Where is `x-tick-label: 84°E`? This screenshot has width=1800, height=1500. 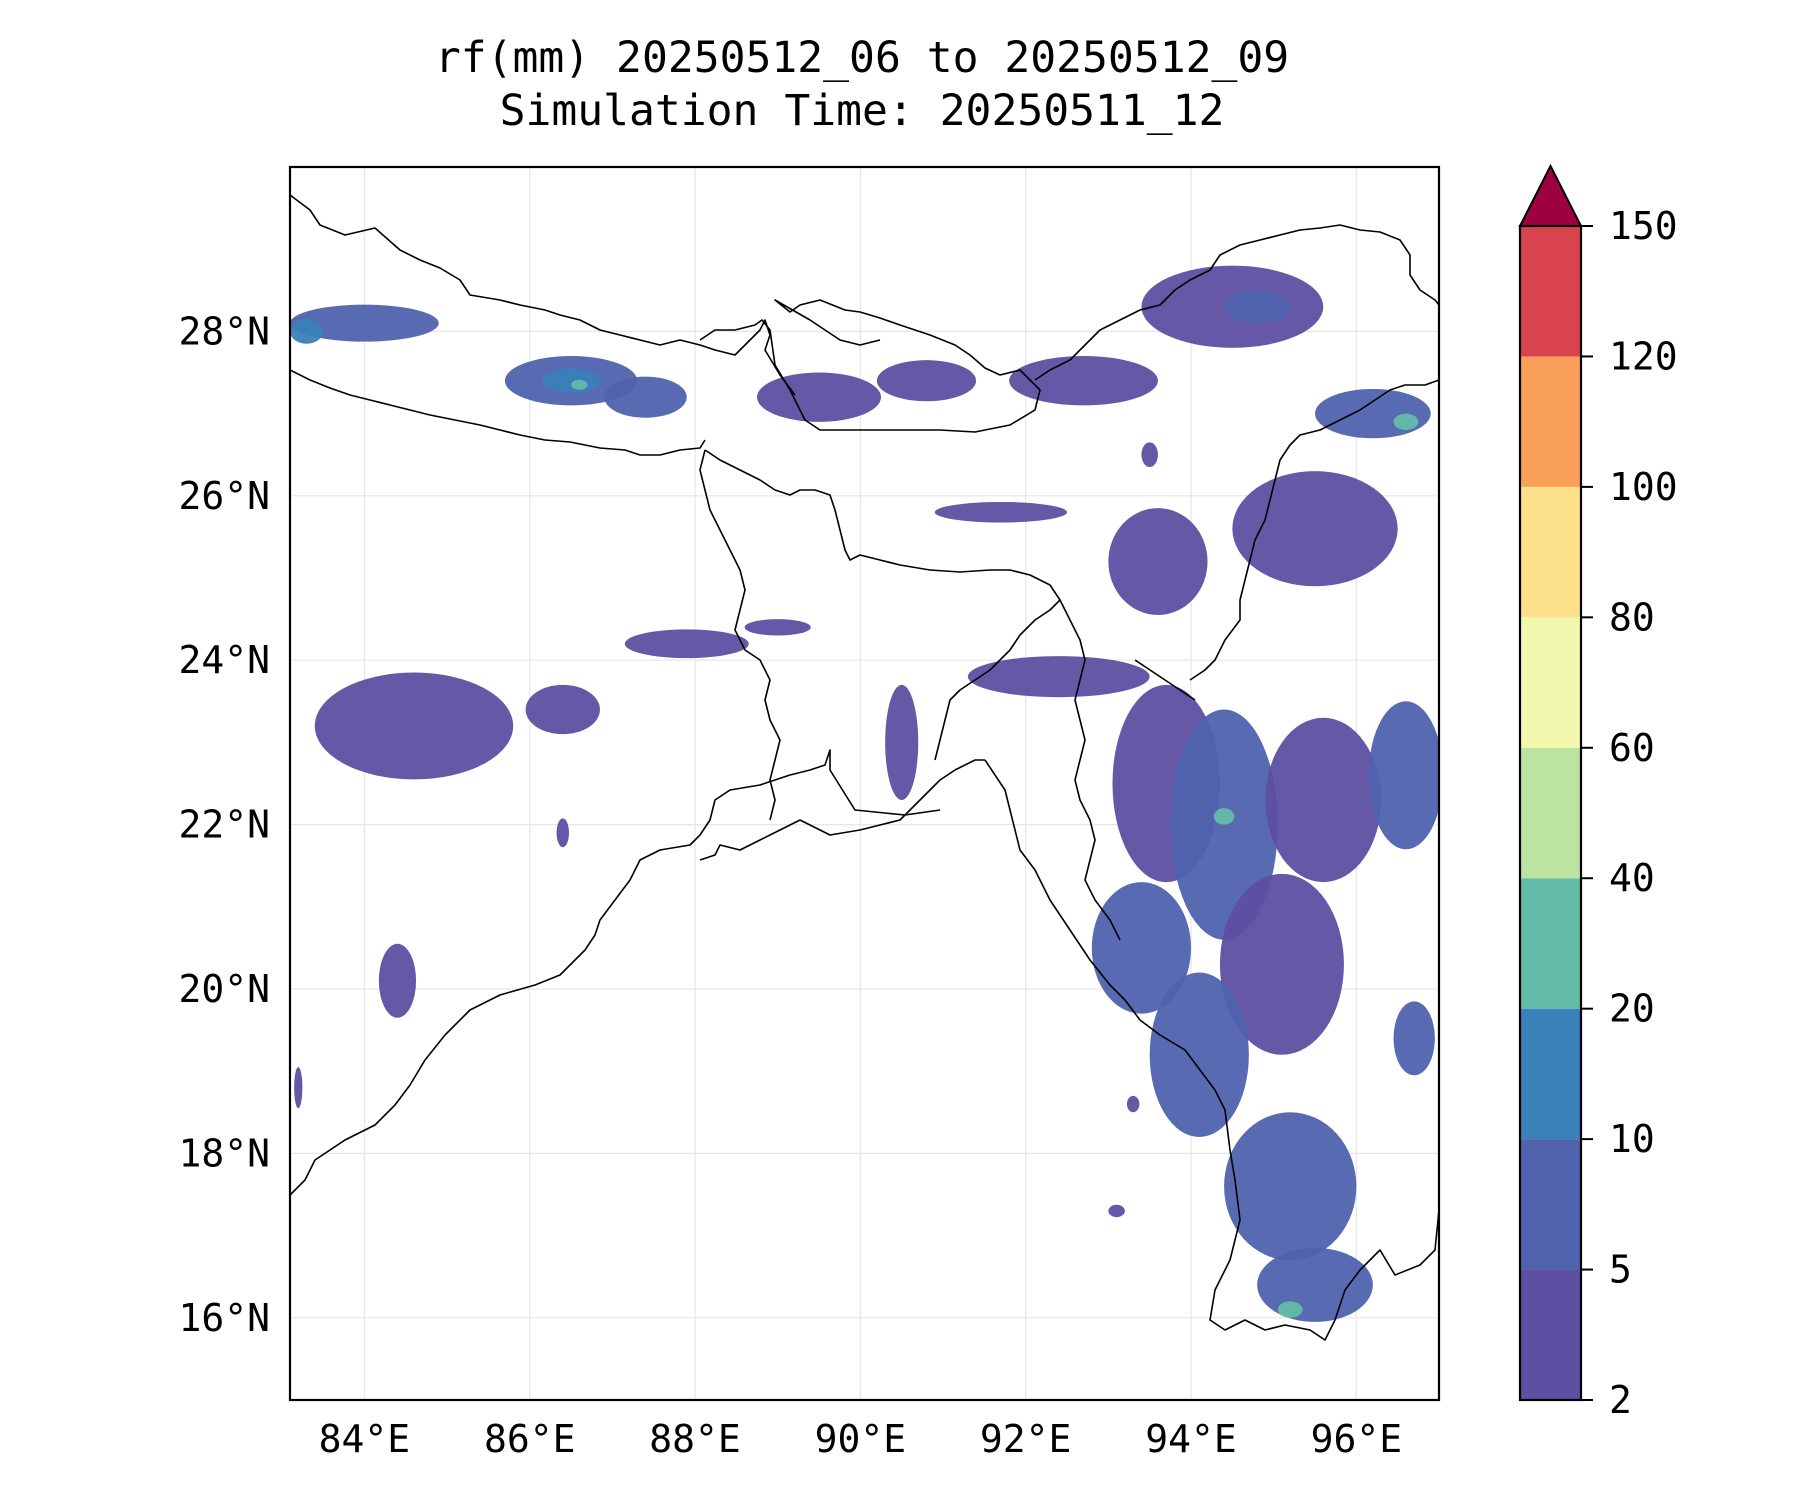 x-tick-label: 84°E is located at coordinates (365, 1439).